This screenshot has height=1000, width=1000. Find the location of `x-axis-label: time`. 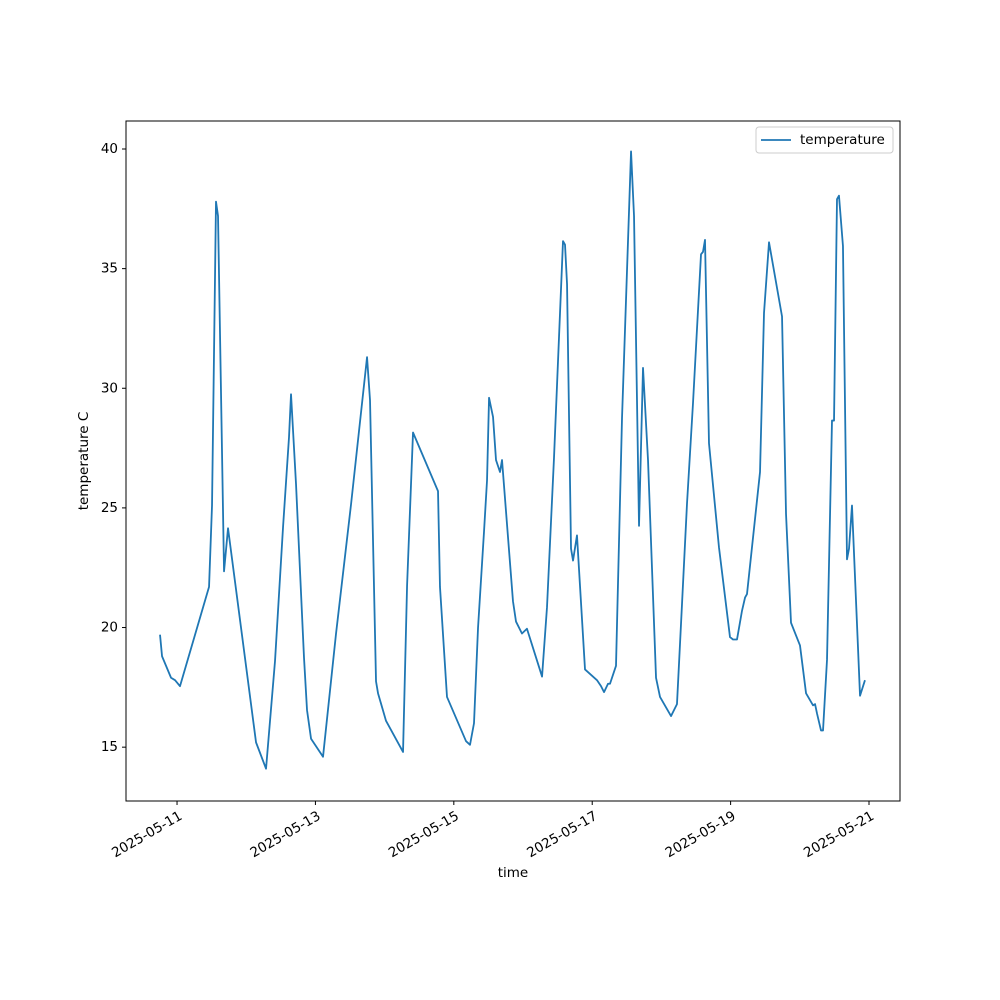

x-axis-label: time is located at coordinates (513, 873).